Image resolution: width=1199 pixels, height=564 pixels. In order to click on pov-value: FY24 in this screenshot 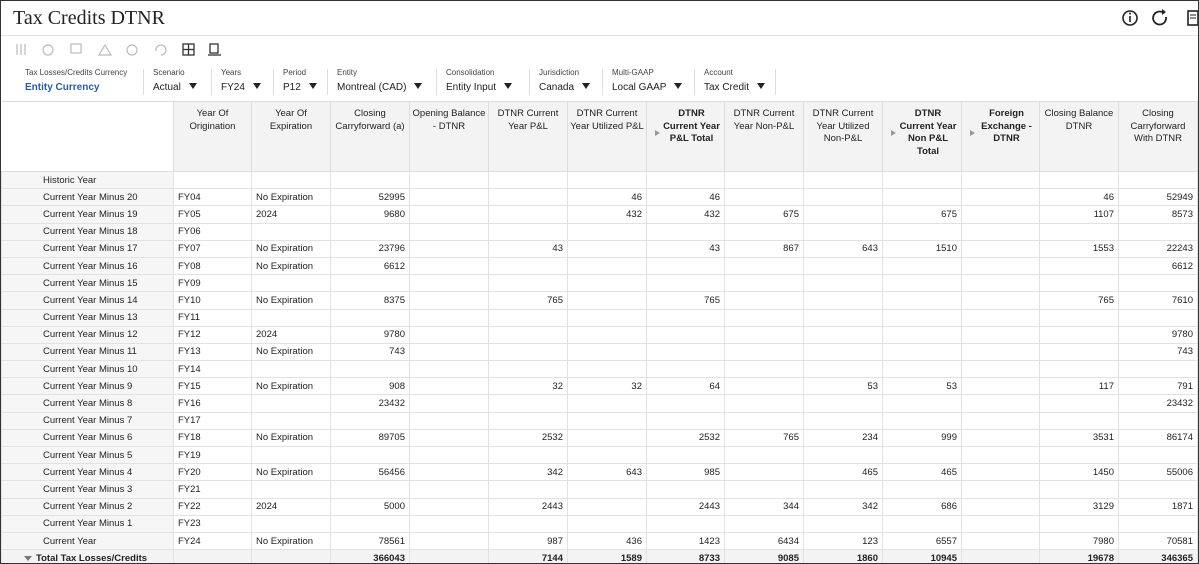, I will do `click(233, 87)`.